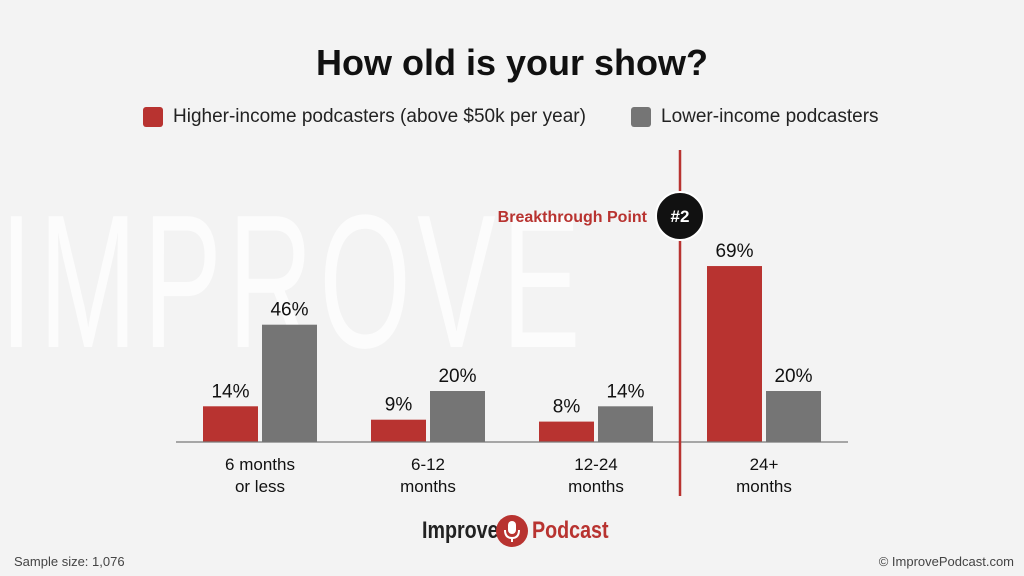 This screenshot has height=576, width=1024. What do you see at coordinates (596, 486) in the screenshot?
I see `category-label-2-1: months` at bounding box center [596, 486].